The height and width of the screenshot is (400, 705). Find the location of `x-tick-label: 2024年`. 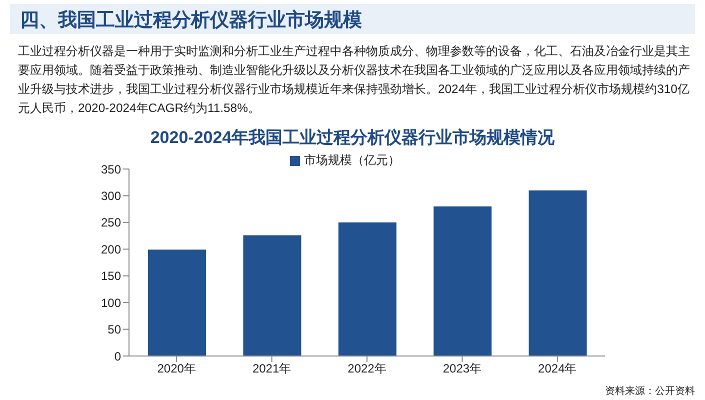

x-tick-label: 2024年 is located at coordinates (557, 369).